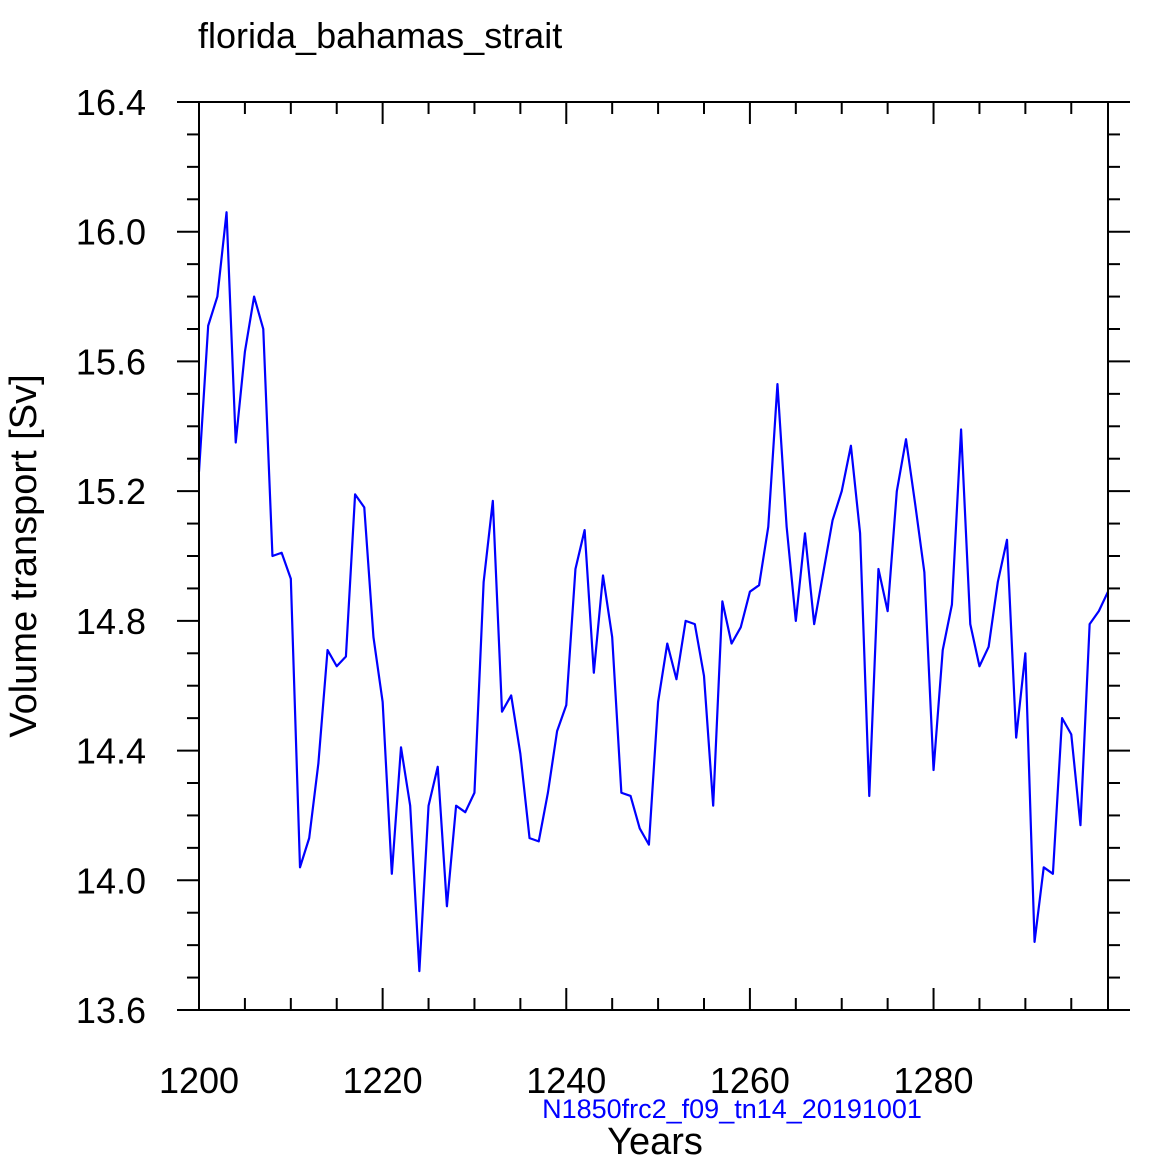 This screenshot has height=1172, width=1155. I want to click on x-tick-label: 1200, so click(199, 1080).